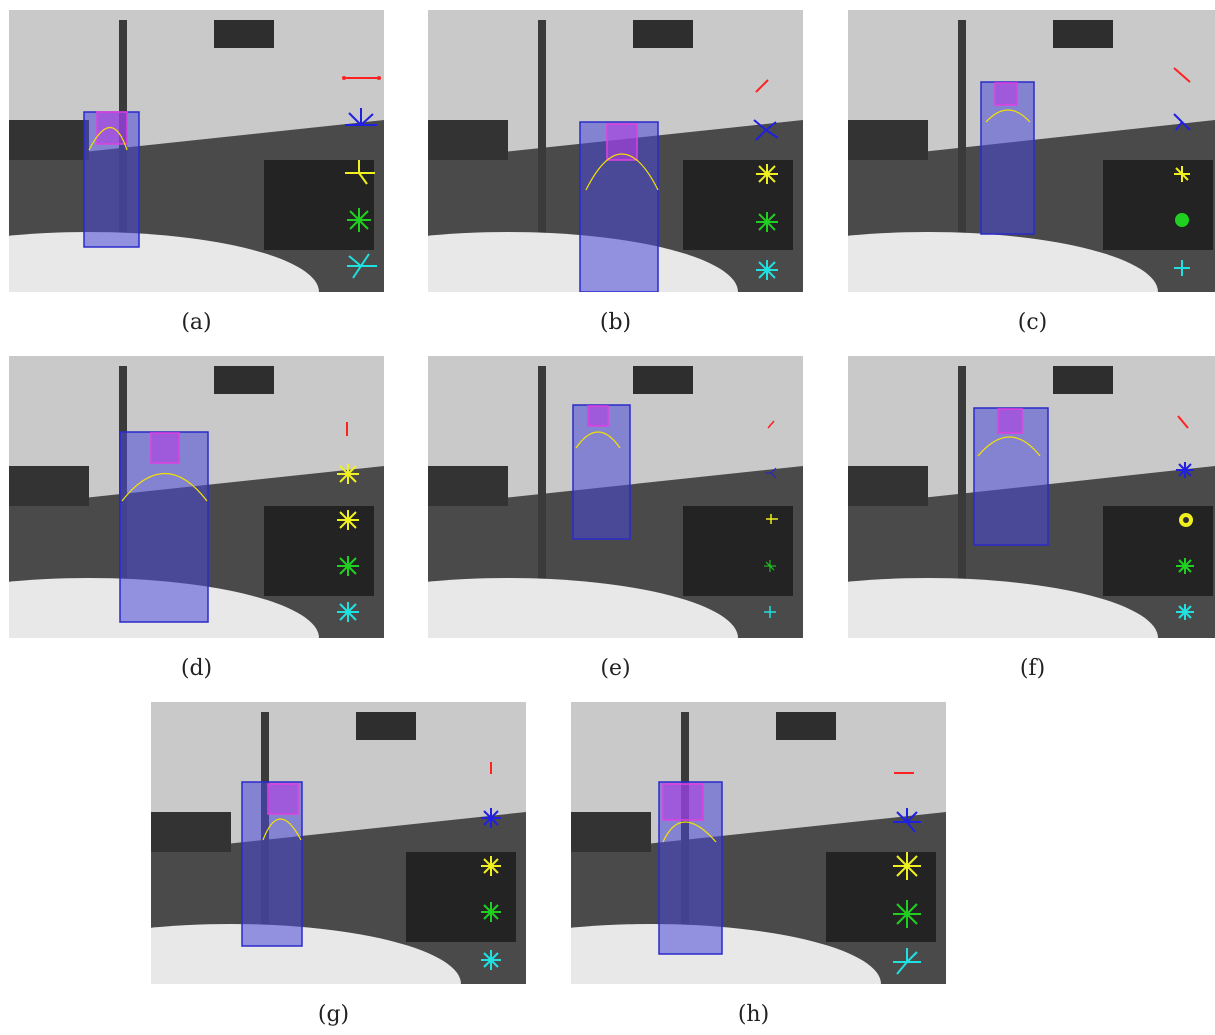 This screenshot has height=1035, width=1215. I want to click on scene-image-c, so click(1031, 151).